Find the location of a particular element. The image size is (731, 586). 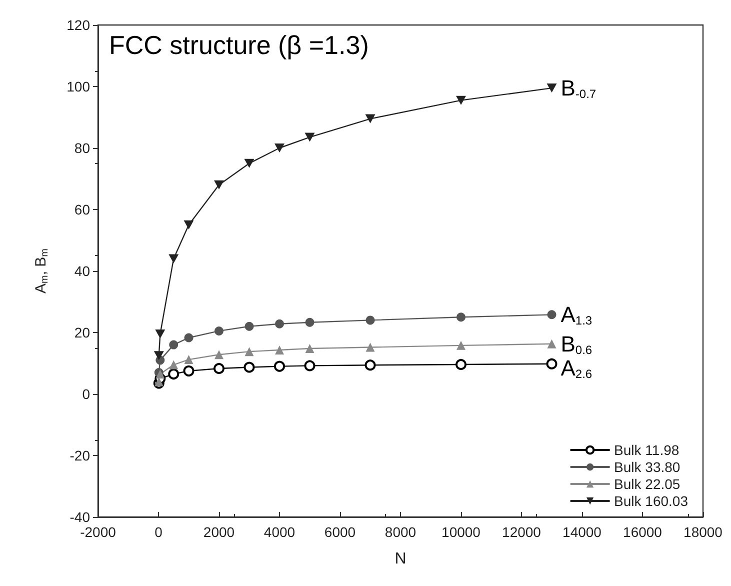

y-tick-label: 120 is located at coordinates (78, 25).